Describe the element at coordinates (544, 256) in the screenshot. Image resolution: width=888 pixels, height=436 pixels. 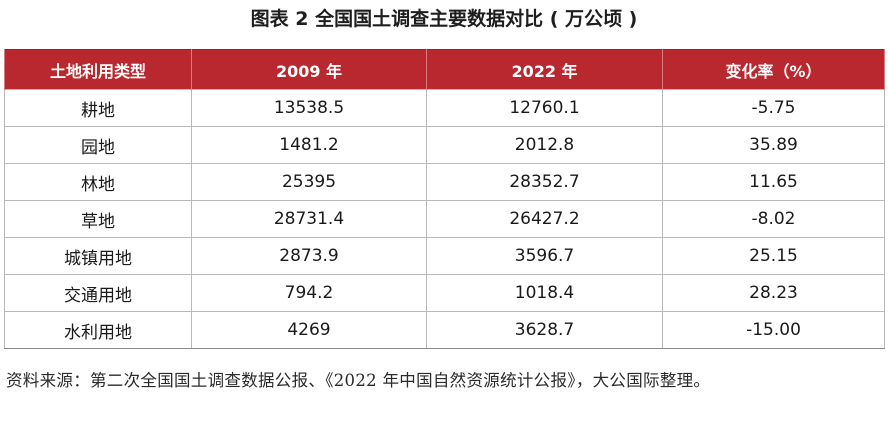
I see `cell-value-2022: 3596.7` at that location.